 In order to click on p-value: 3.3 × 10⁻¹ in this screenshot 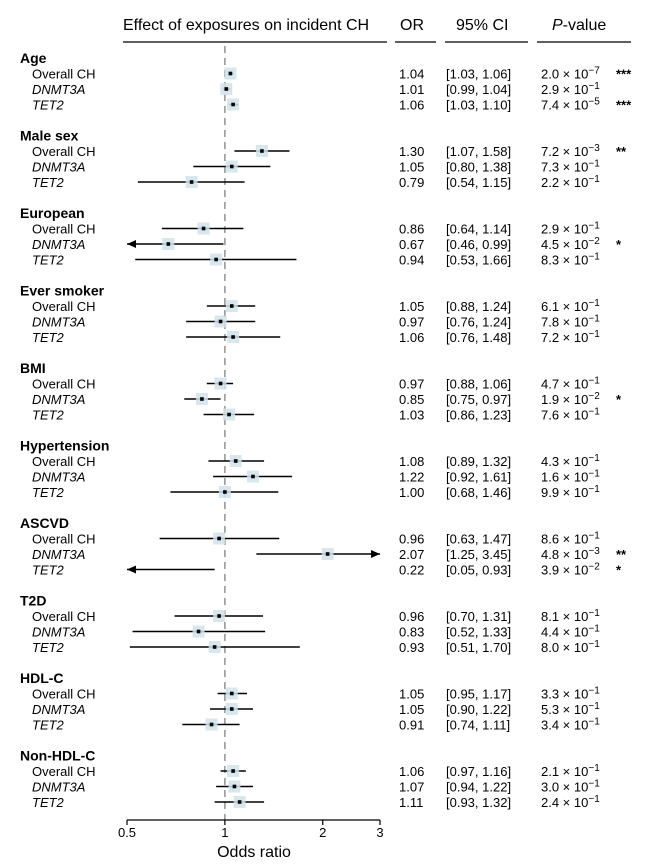, I will do `click(570, 694)`.